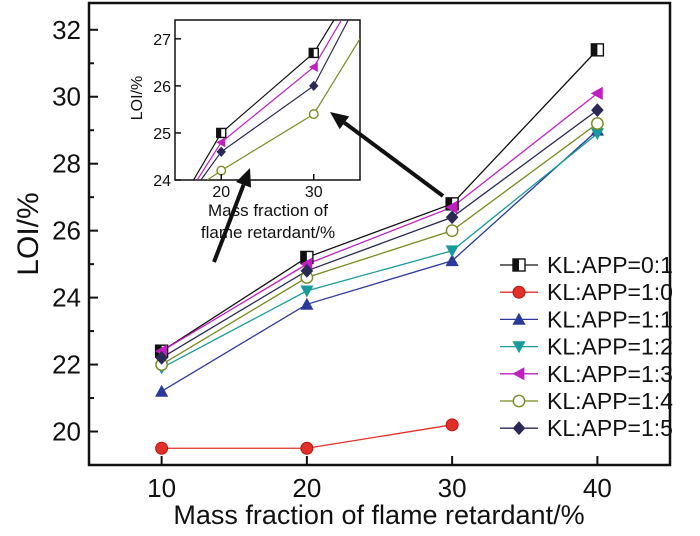  I want to click on inset-x-axis-label-line2: flame retardant/%, so click(268, 232).